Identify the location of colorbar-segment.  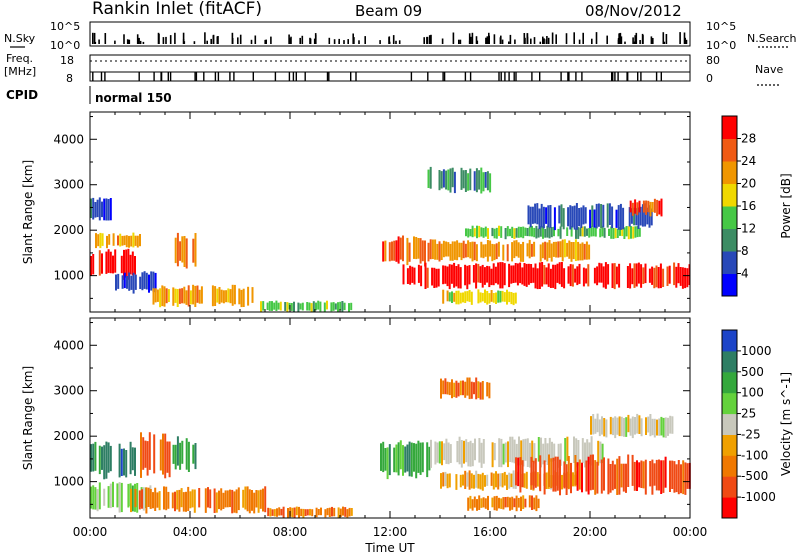
(729, 341).